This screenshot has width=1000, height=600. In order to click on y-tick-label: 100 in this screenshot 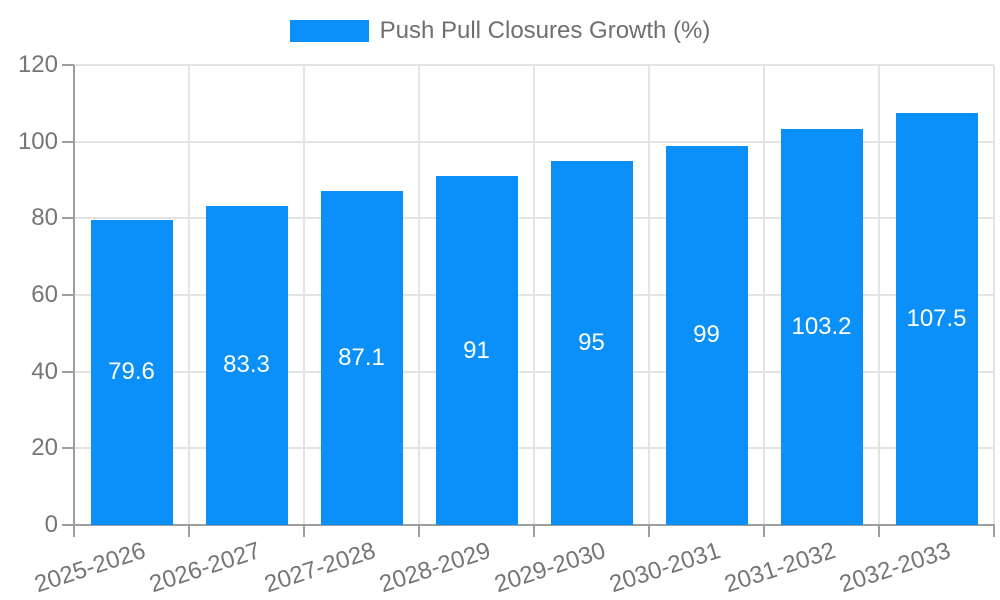, I will do `click(37, 141)`.